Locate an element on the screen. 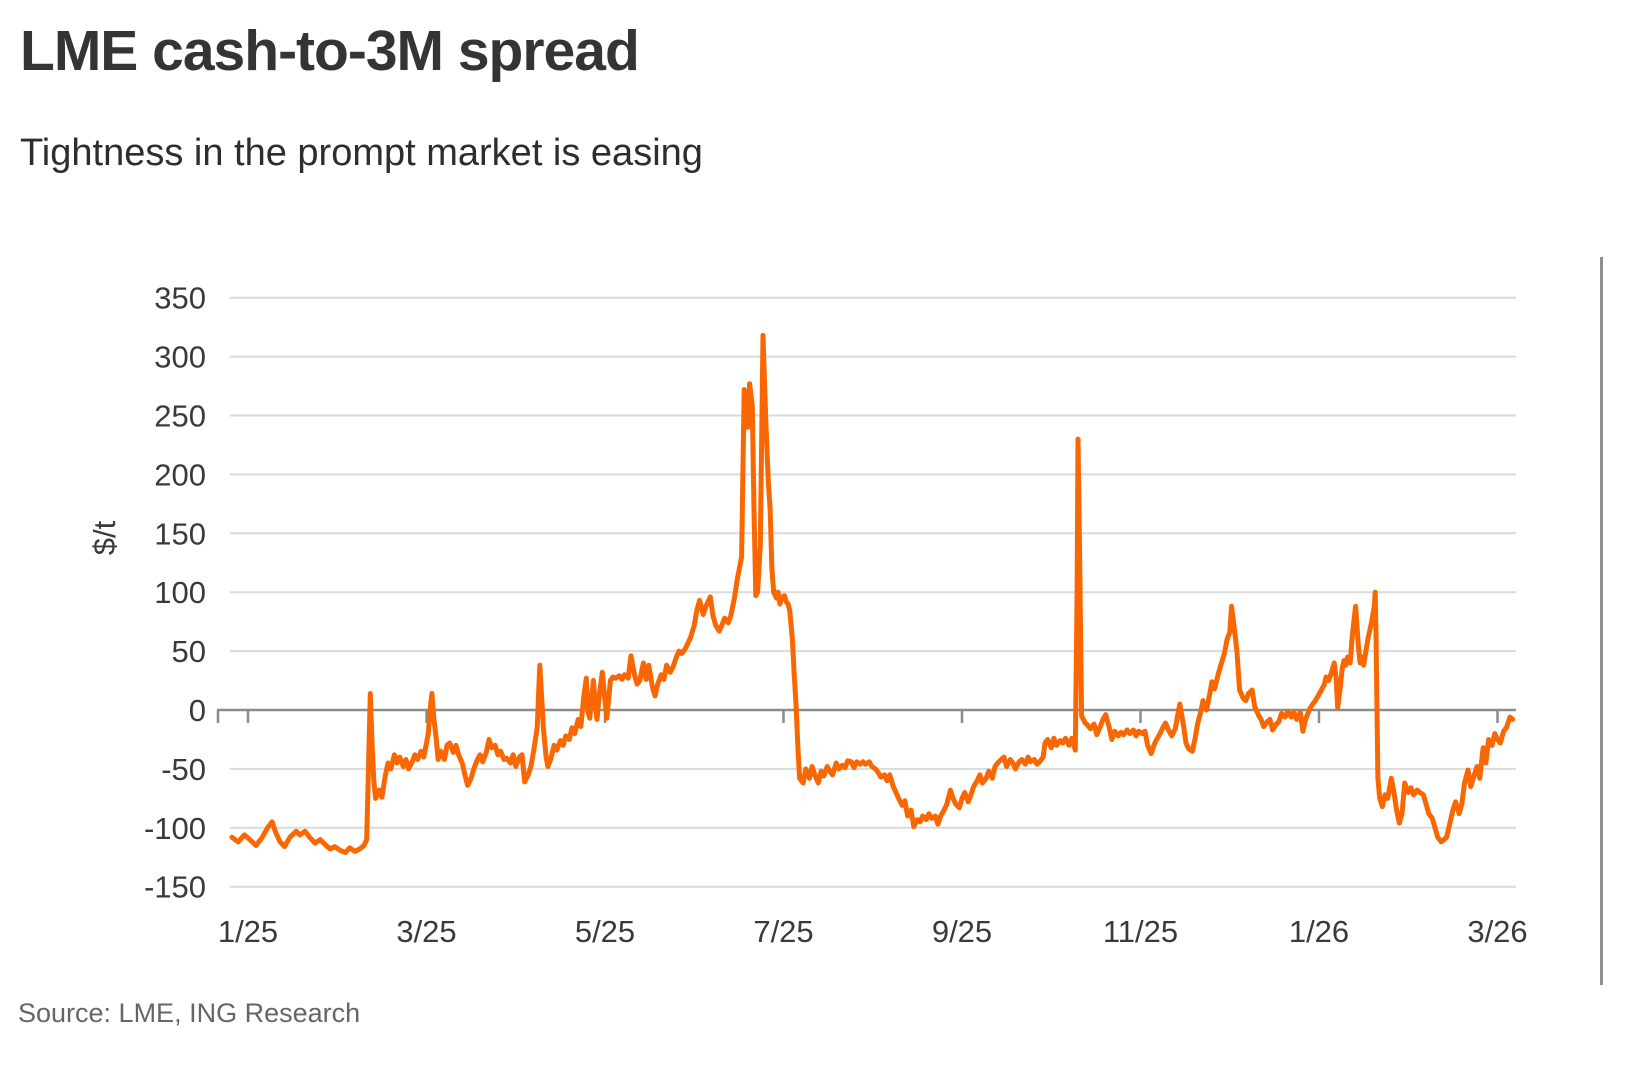 The width and height of the screenshot is (1652, 1066). svg-text: 350 is located at coordinates (180, 298).